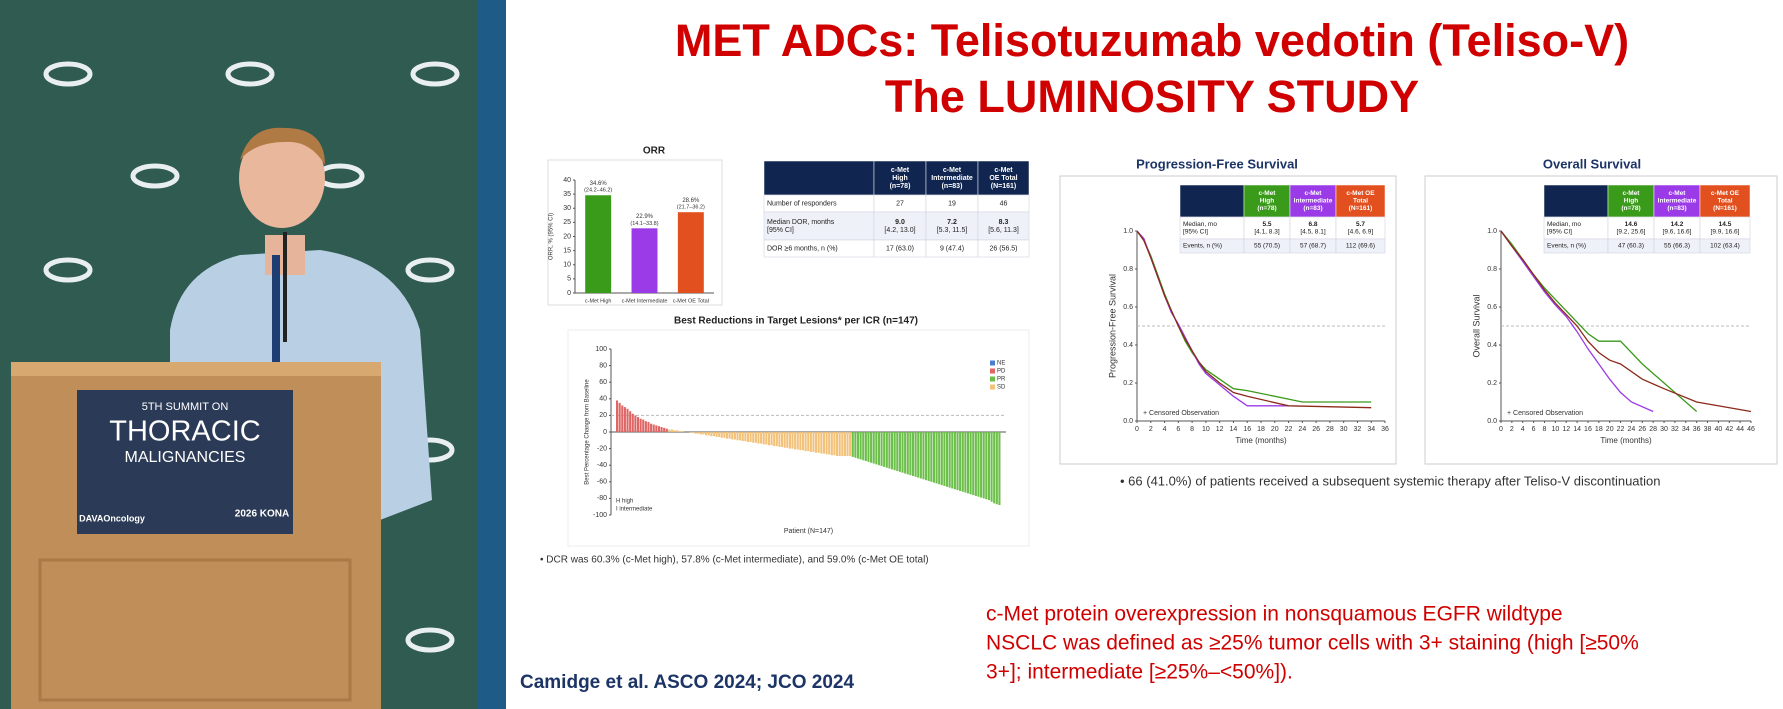 The width and height of the screenshot is (1783, 709). I want to click on y-tick-label: 0.8, so click(1128, 269).